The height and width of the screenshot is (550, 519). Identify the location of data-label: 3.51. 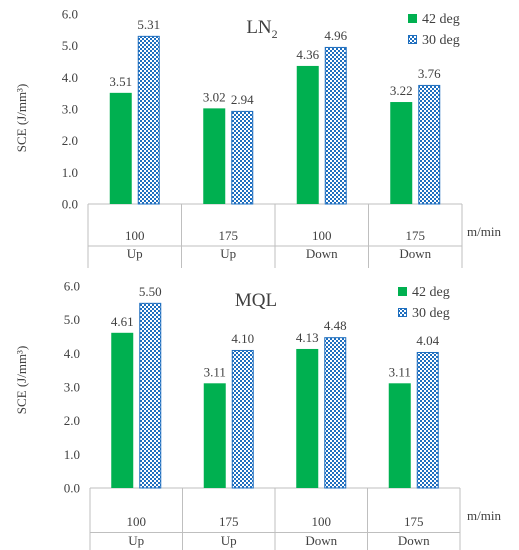
(120, 81).